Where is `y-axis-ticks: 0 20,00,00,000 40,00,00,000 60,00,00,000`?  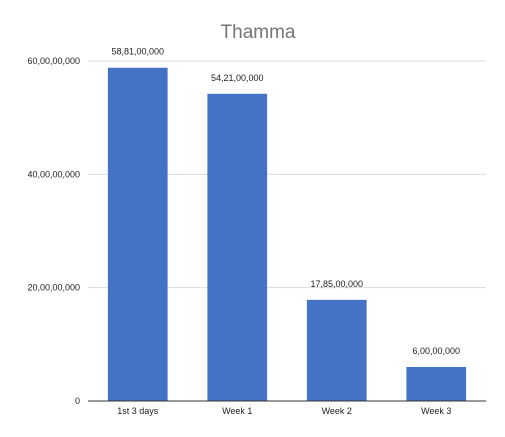 y-axis-ticks: 0 20,00,00,000 40,00,00,000 60,00,00,000 is located at coordinates (53, 231).